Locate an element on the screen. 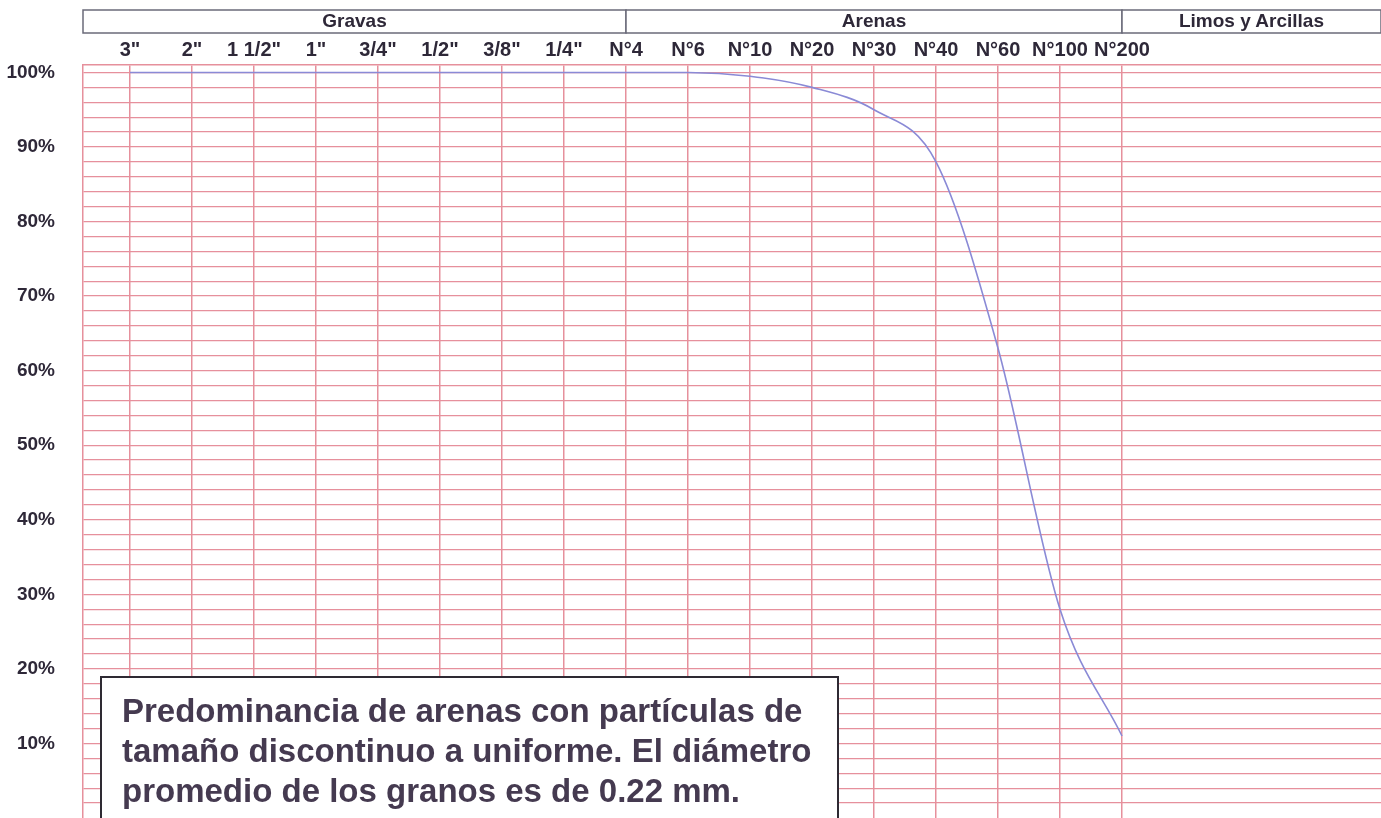  text: Arenas is located at coordinates (874, 21).